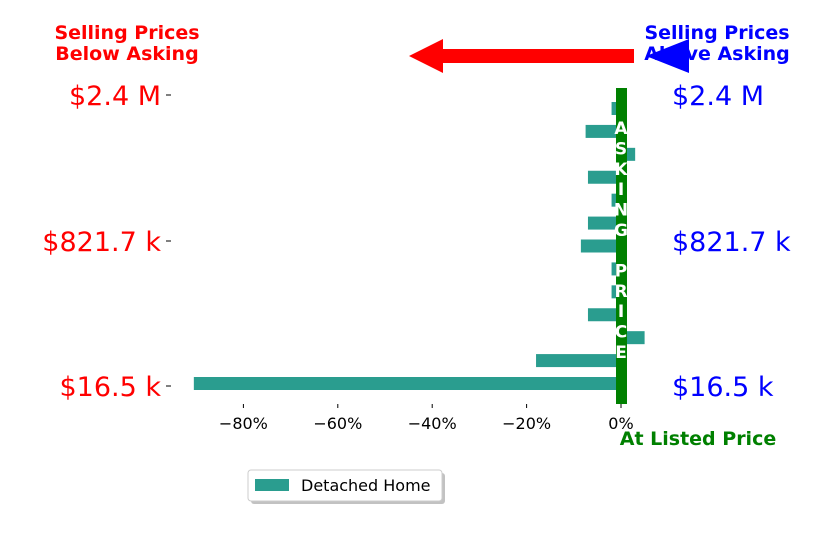 This screenshot has height=541, width=834. I want to click on vertical-letter: E, so click(621, 353).